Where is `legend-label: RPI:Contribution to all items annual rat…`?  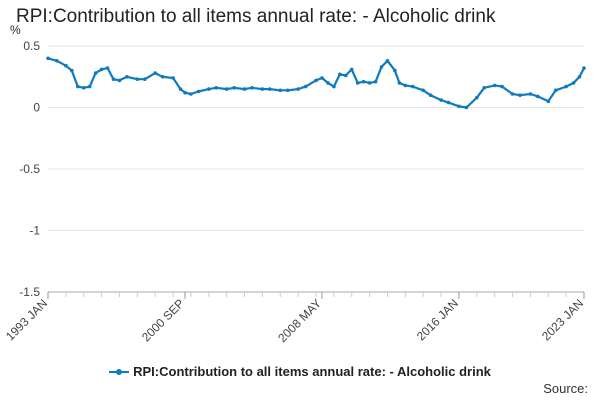 legend-label: RPI:Contribution to all items annual rat… is located at coordinates (312, 371).